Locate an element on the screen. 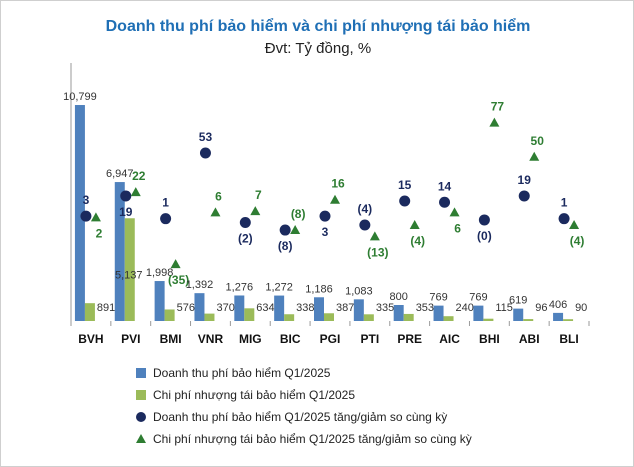 This screenshot has height=467, width=634. bar-reinsurance-bhi is located at coordinates (488, 319).